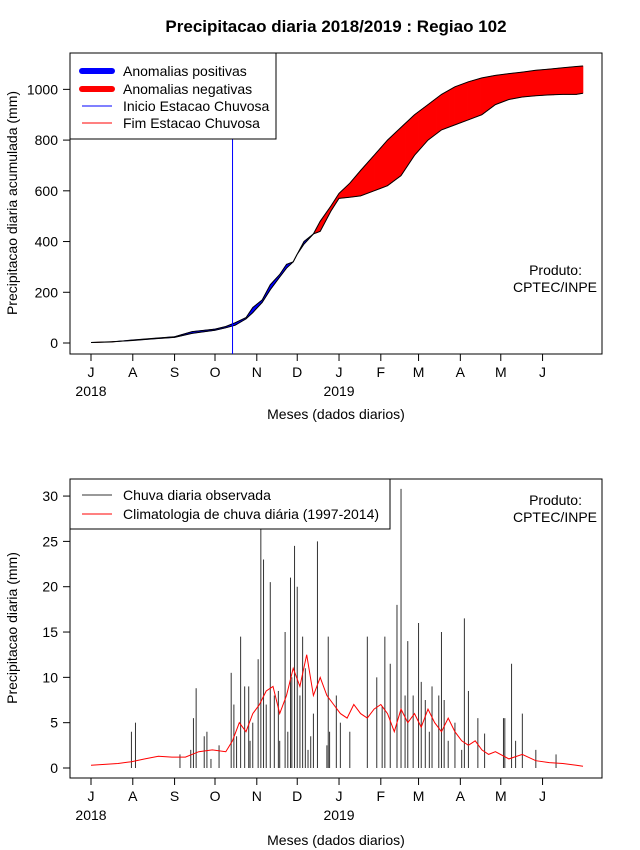 The height and width of the screenshot is (850, 640). What do you see at coordinates (54, 343) in the screenshot?
I see `cumulative-ytick-label: 0` at bounding box center [54, 343].